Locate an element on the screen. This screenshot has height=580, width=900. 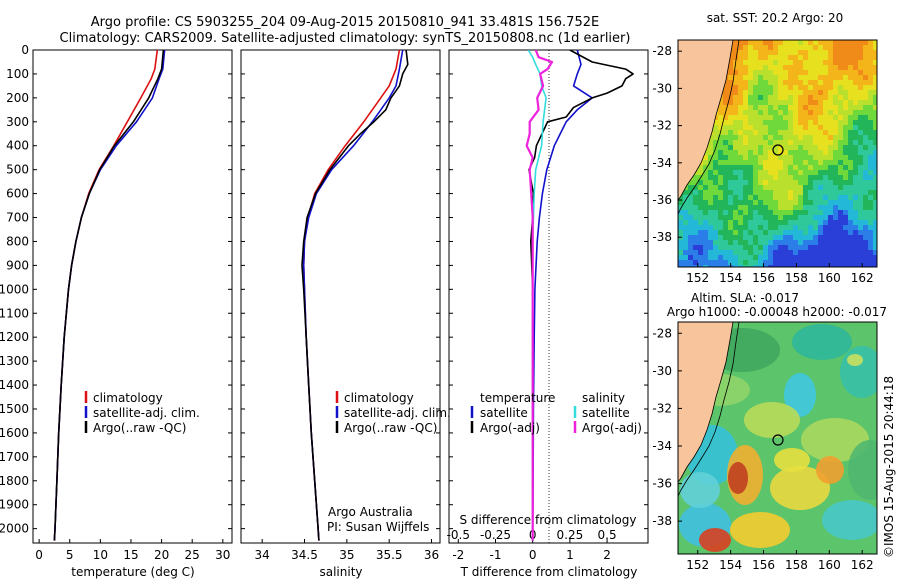
x-tick-label: 25 is located at coordinates (192, 555).